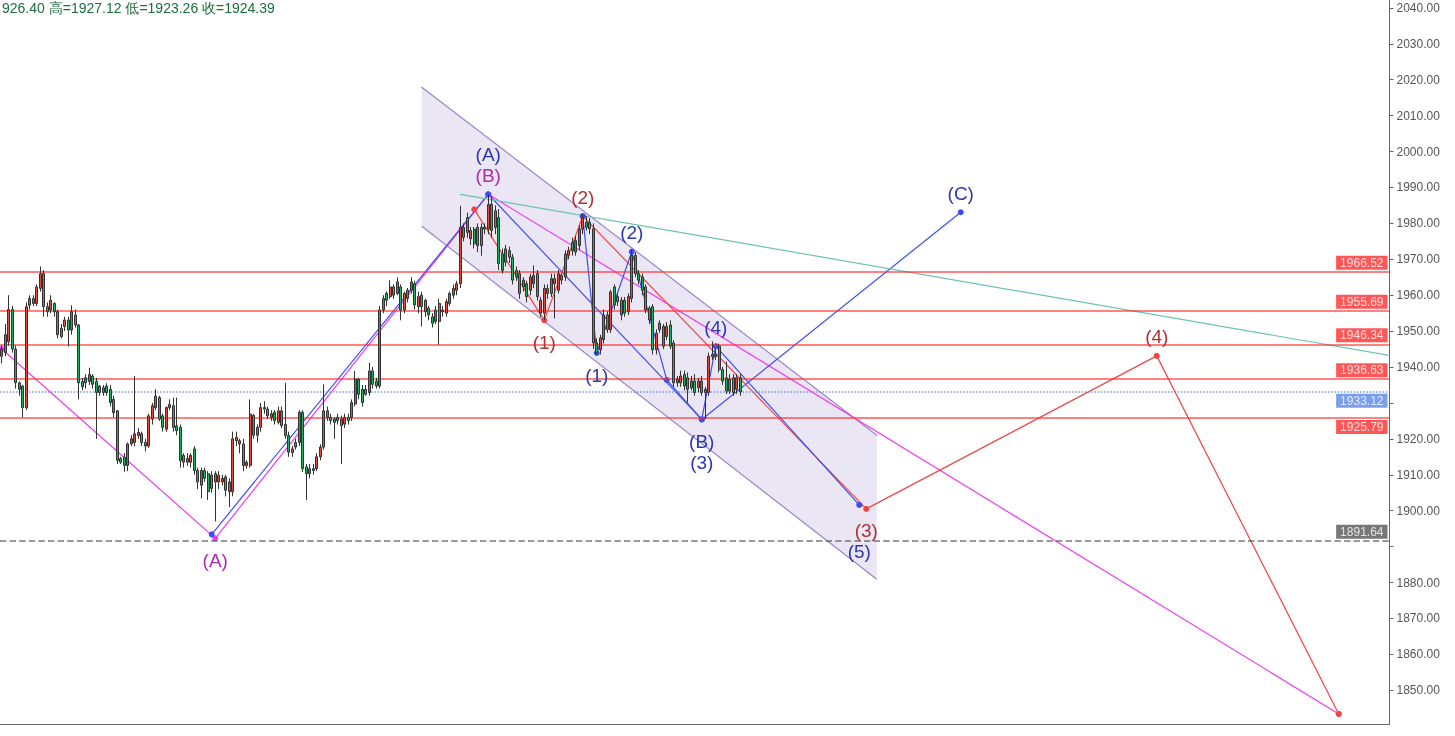 This screenshot has height=736, width=1455. Describe the element at coordinates (1418, 690) in the screenshot. I see `y-tick-label: 1850.00` at that location.